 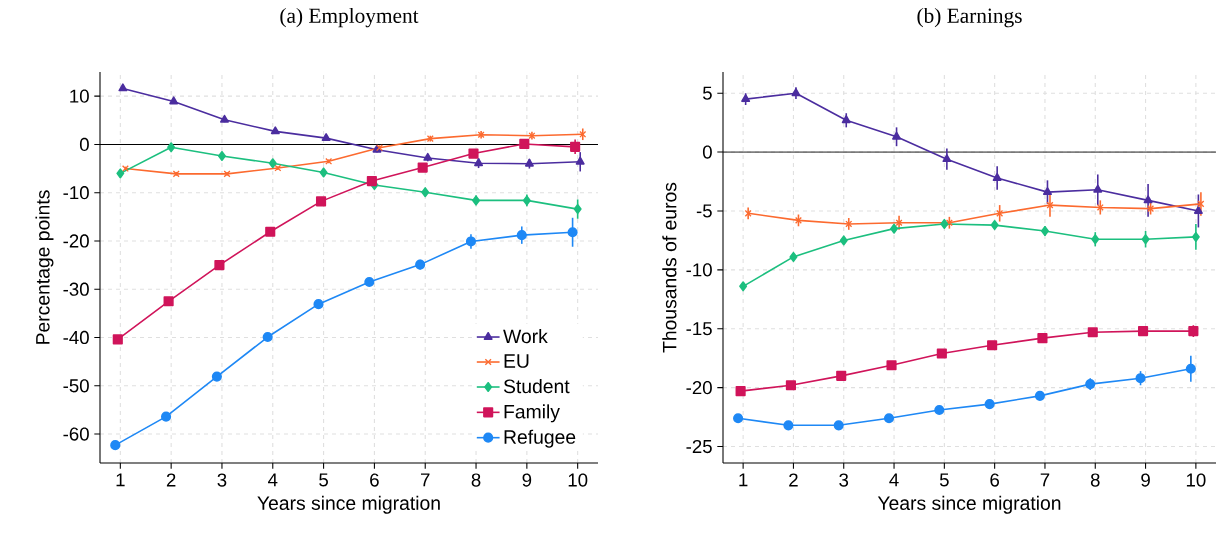 What do you see at coordinates (532, 413) in the screenshot?
I see `legend-label: Family` at bounding box center [532, 413].